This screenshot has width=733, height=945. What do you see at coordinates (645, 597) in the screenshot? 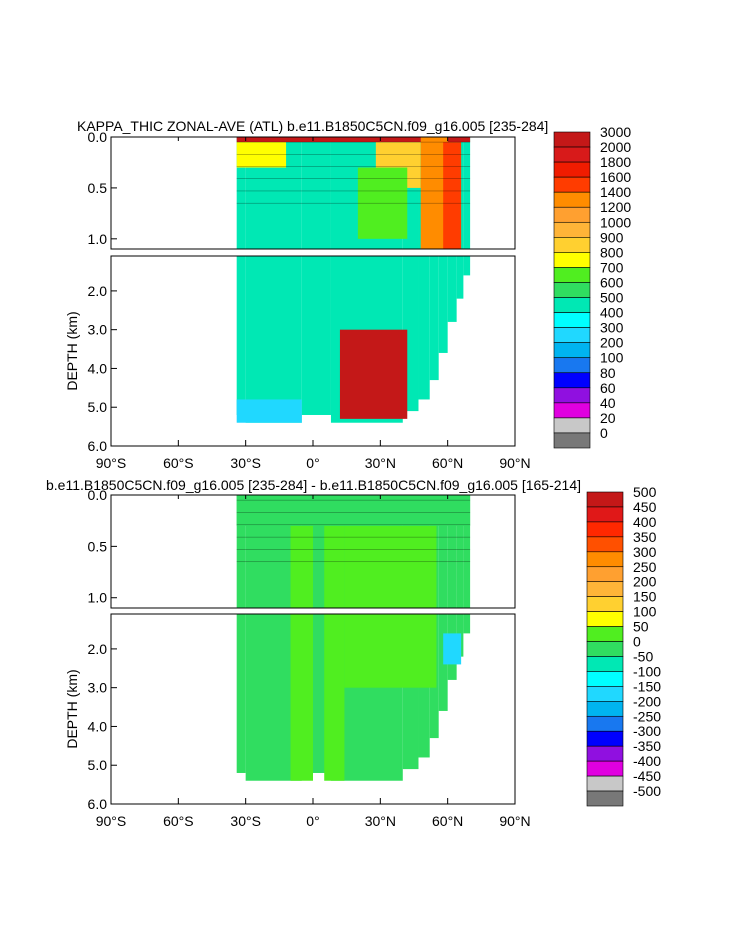
I see `colorbar-label: 150` at bounding box center [645, 597].